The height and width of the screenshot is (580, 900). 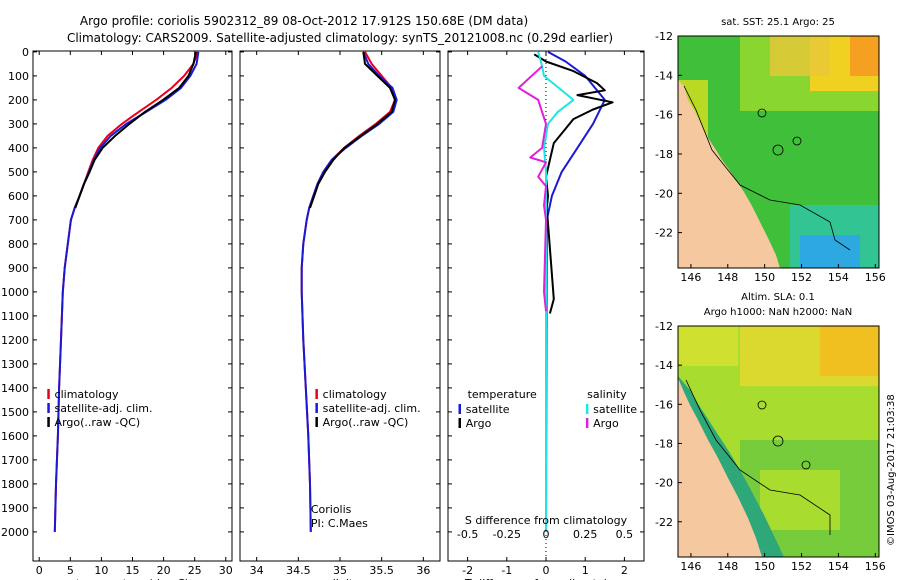 What do you see at coordinates (164, 570) in the screenshot?
I see `x-tick-label: 20` at bounding box center [164, 570].